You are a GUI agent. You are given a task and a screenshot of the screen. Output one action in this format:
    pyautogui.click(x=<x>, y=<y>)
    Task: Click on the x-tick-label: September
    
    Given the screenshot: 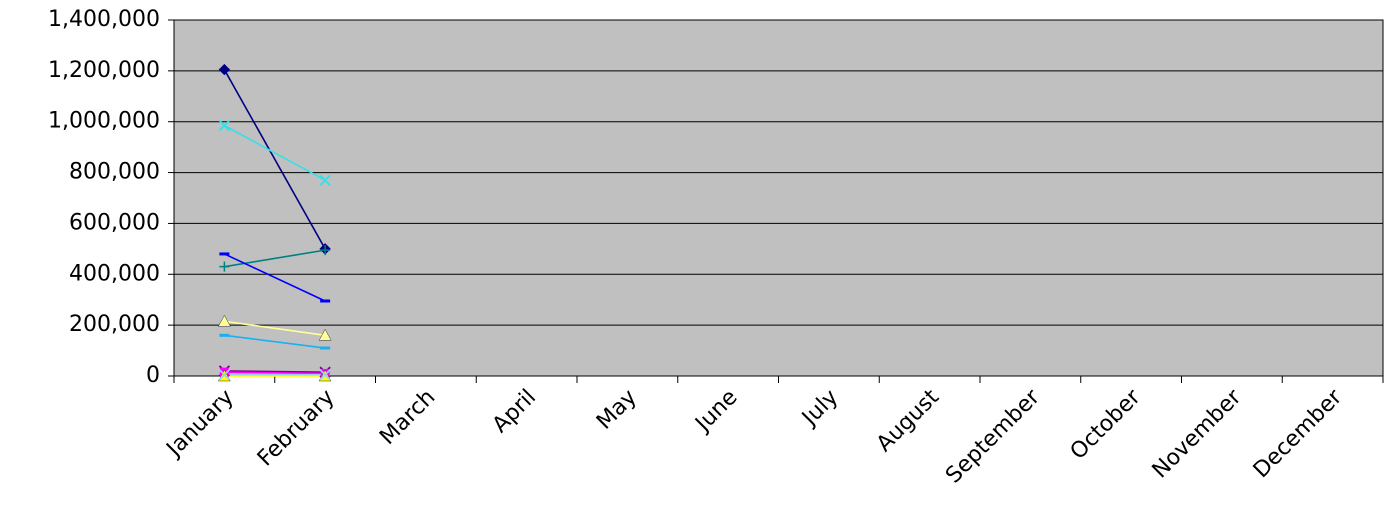 What is the action you would take?
    pyautogui.click(x=993, y=436)
    